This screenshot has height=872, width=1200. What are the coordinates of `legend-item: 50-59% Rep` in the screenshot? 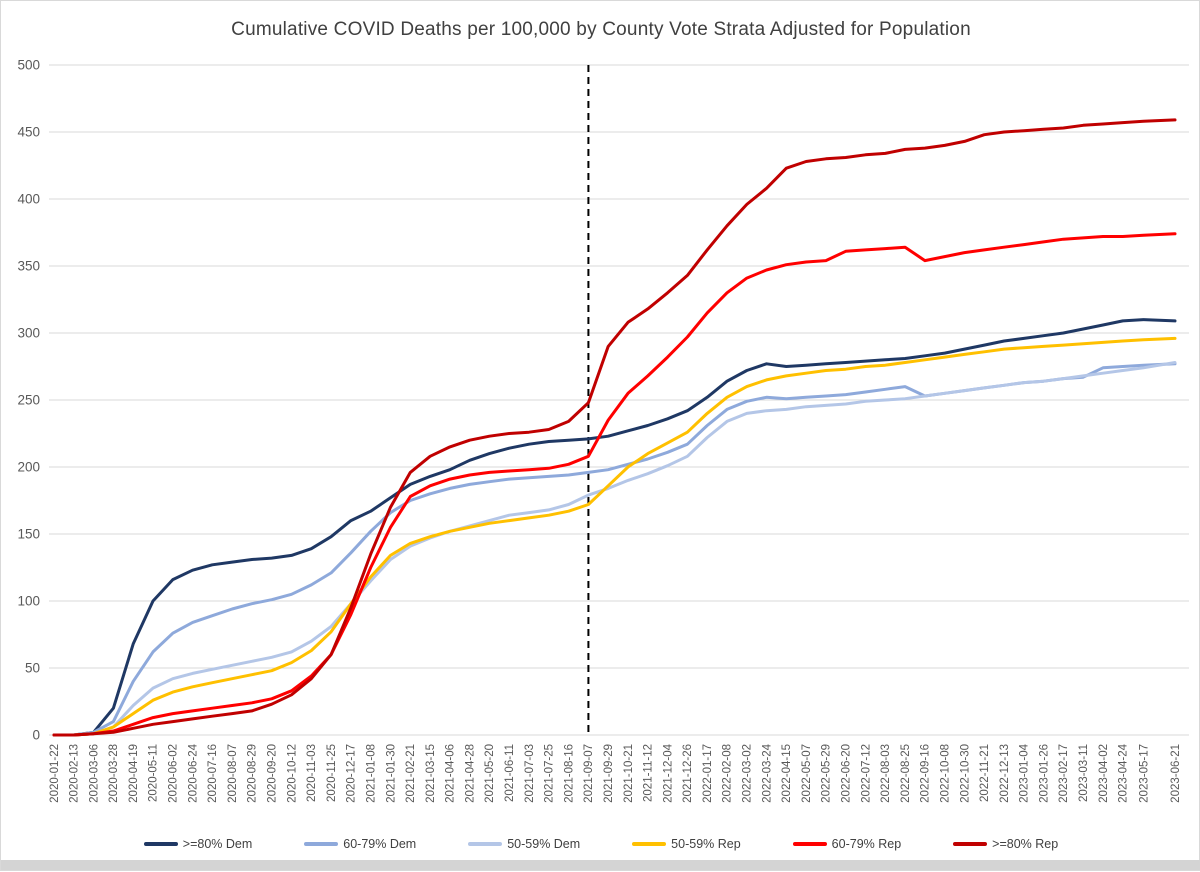 It's located at (686, 844).